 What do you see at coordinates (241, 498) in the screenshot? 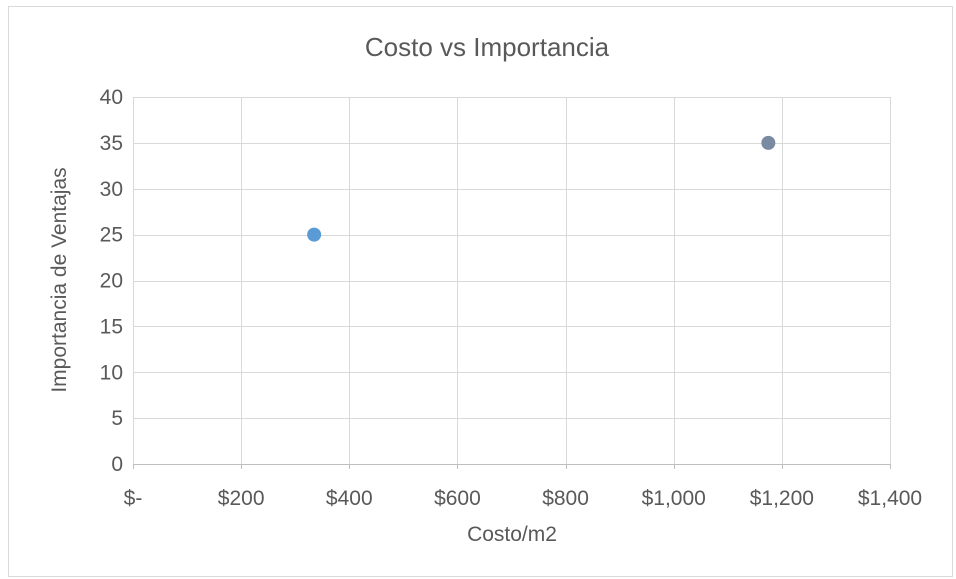
I see `x-tick-label: $200` at bounding box center [241, 498].